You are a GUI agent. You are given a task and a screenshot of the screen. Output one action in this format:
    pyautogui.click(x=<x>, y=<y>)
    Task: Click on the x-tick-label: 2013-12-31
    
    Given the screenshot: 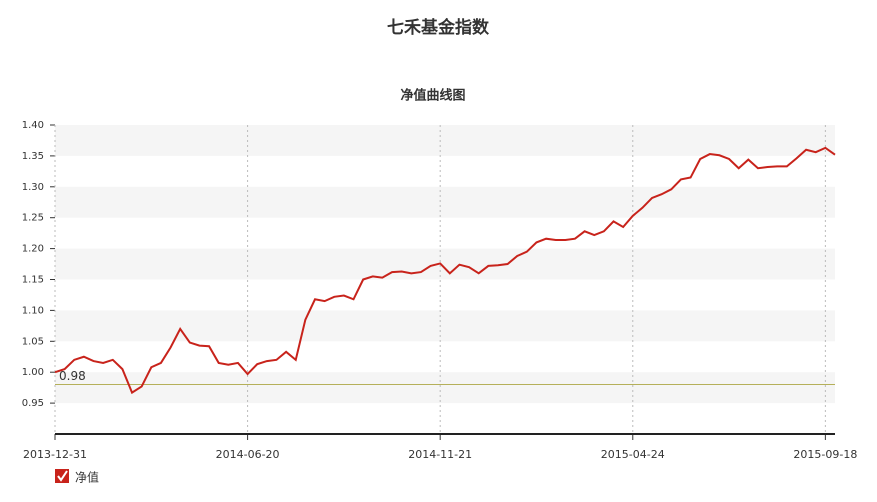 What is the action you would take?
    pyautogui.click(x=55, y=454)
    